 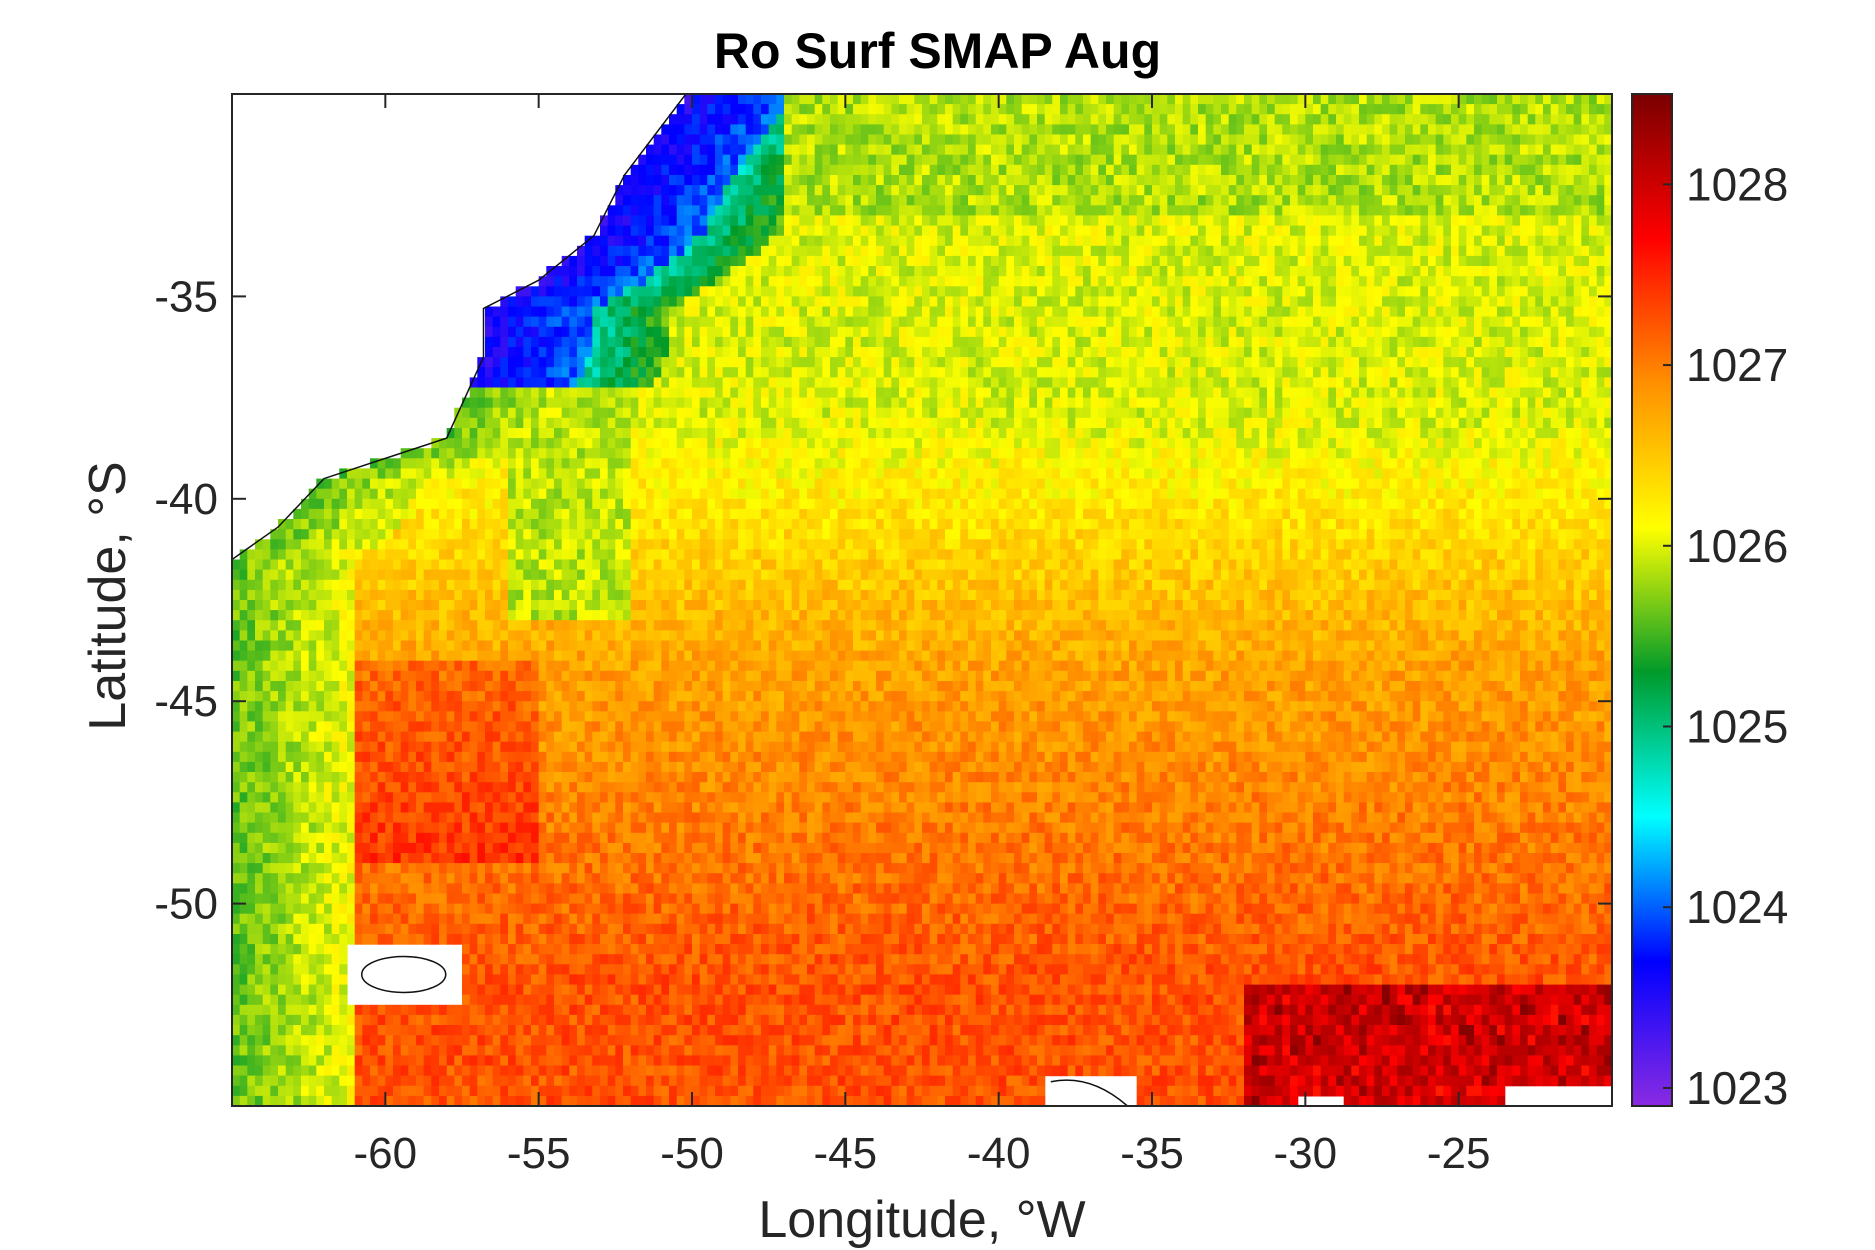 I want to click on x-axis-label: Longitude, °W, so click(x=922, y=1220).